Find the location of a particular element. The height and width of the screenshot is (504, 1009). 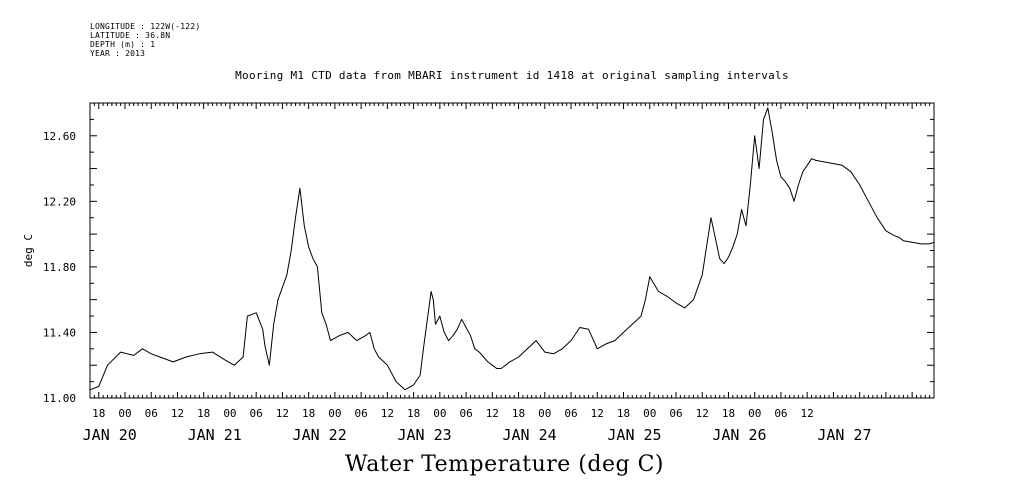

x-day-label: JAN 25 is located at coordinates (634, 435).